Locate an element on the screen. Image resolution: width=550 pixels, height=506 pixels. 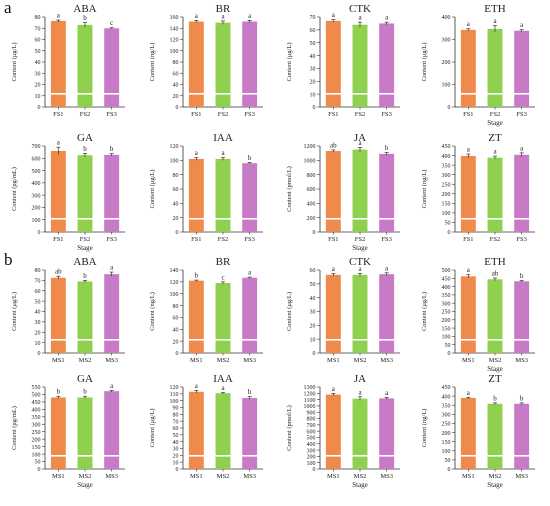
significance-letter: c is located at coordinates (111, 23).